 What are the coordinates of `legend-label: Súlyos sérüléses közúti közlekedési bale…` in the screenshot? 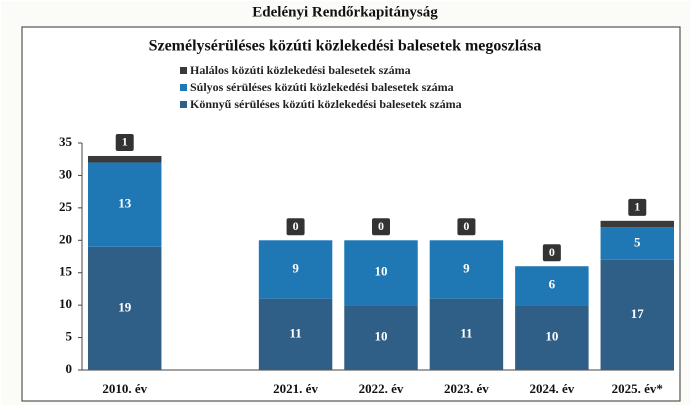 It's located at (322, 87).